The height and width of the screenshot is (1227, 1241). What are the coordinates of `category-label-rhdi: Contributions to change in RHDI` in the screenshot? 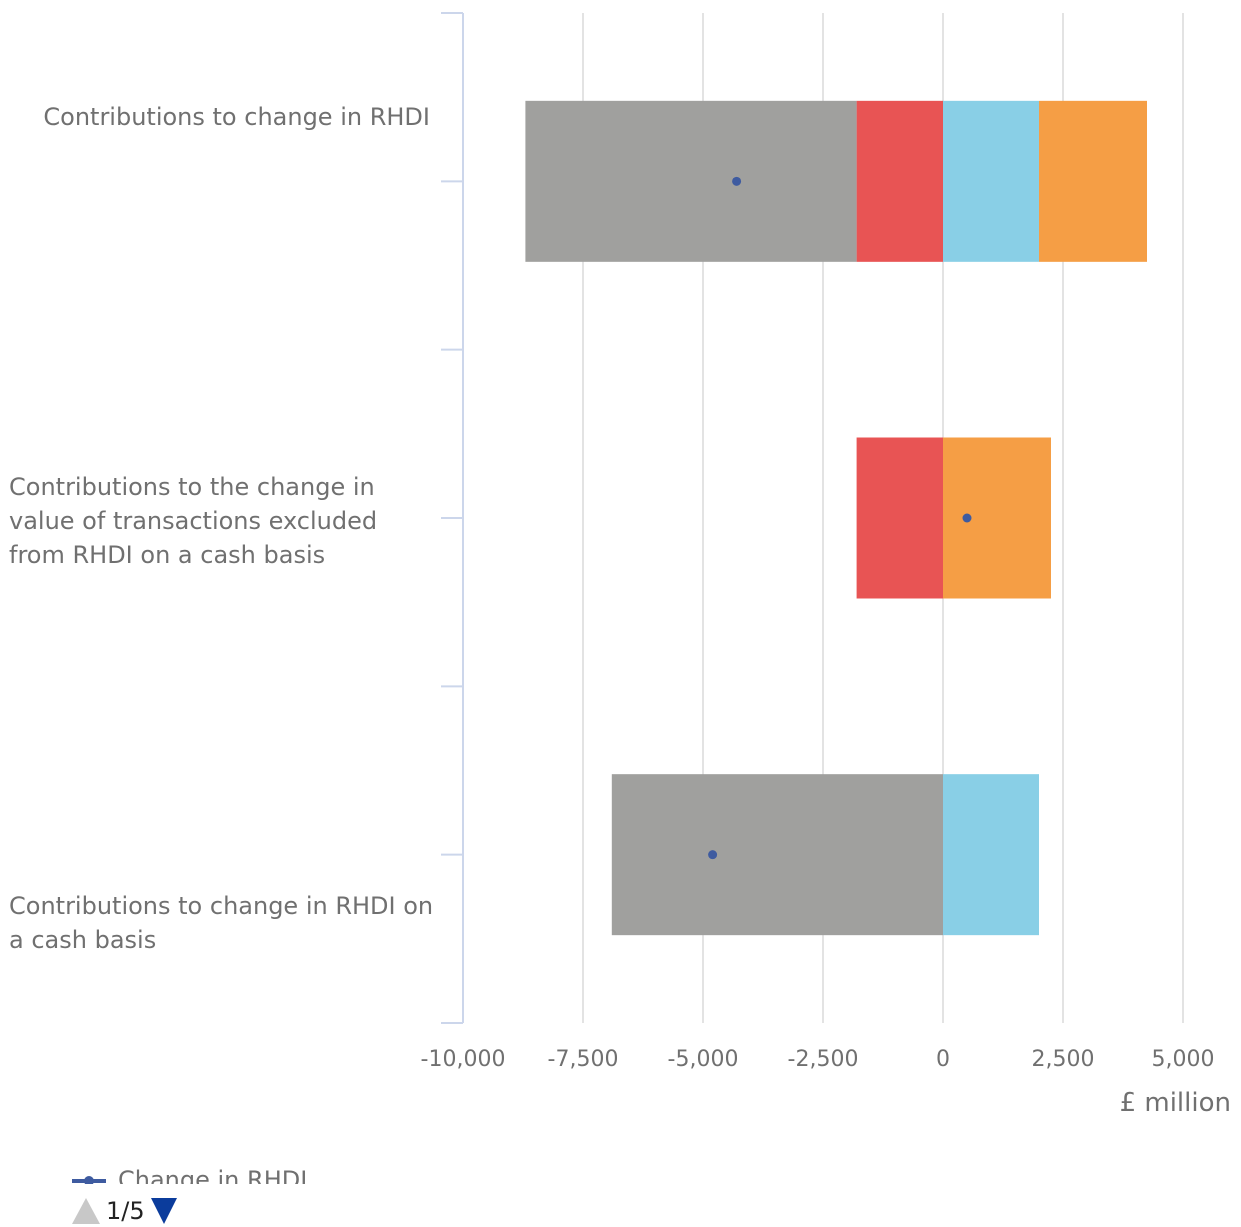 It's located at (236, 117).